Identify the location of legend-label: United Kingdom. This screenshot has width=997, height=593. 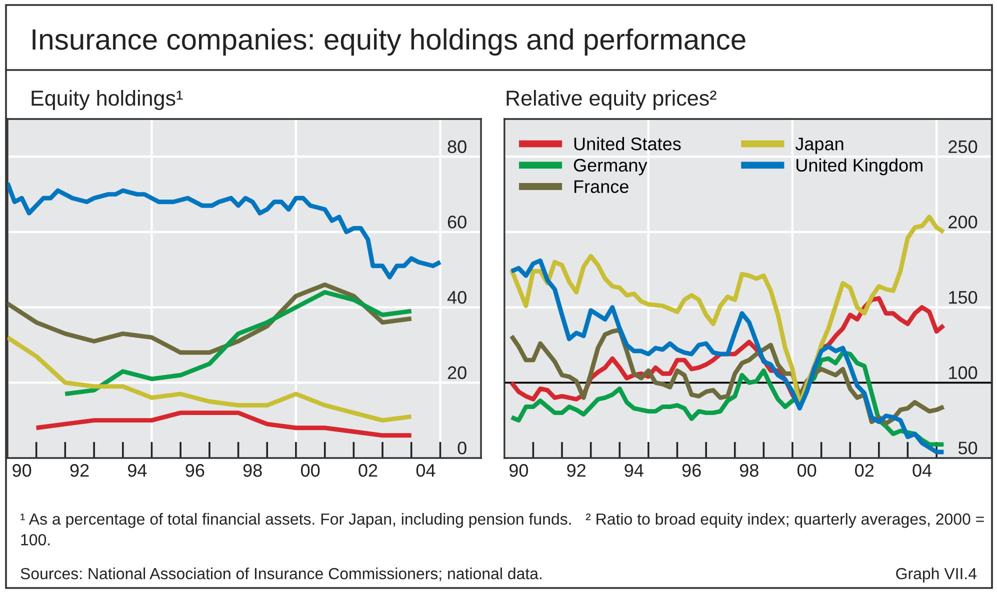
(859, 167).